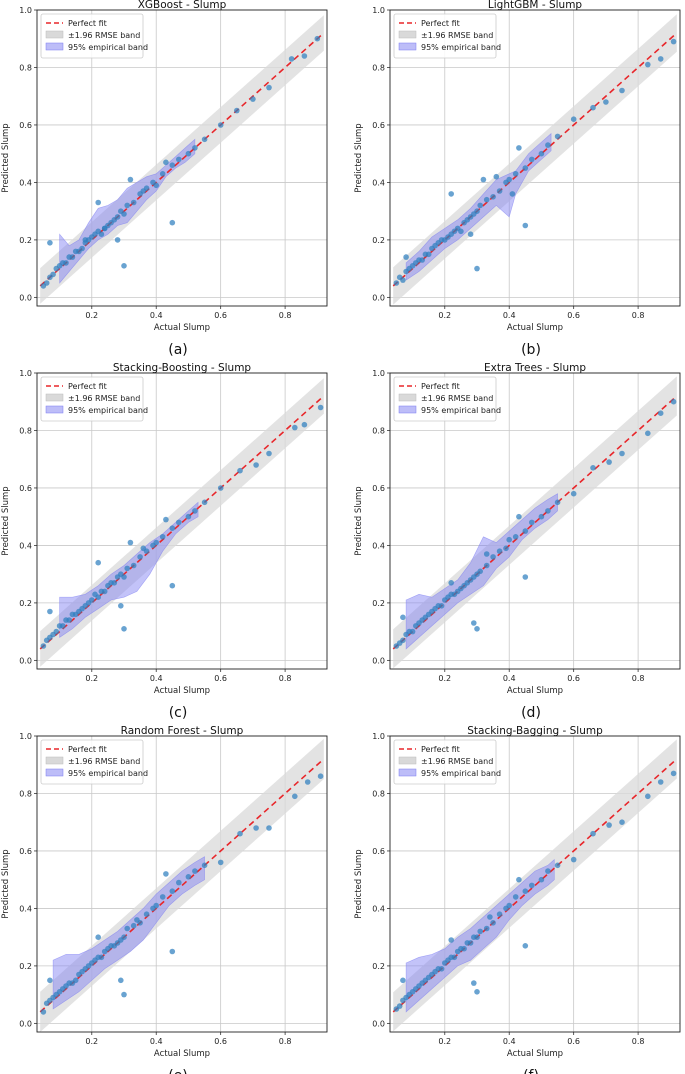  I want to click on legend-box, so click(445, 762).